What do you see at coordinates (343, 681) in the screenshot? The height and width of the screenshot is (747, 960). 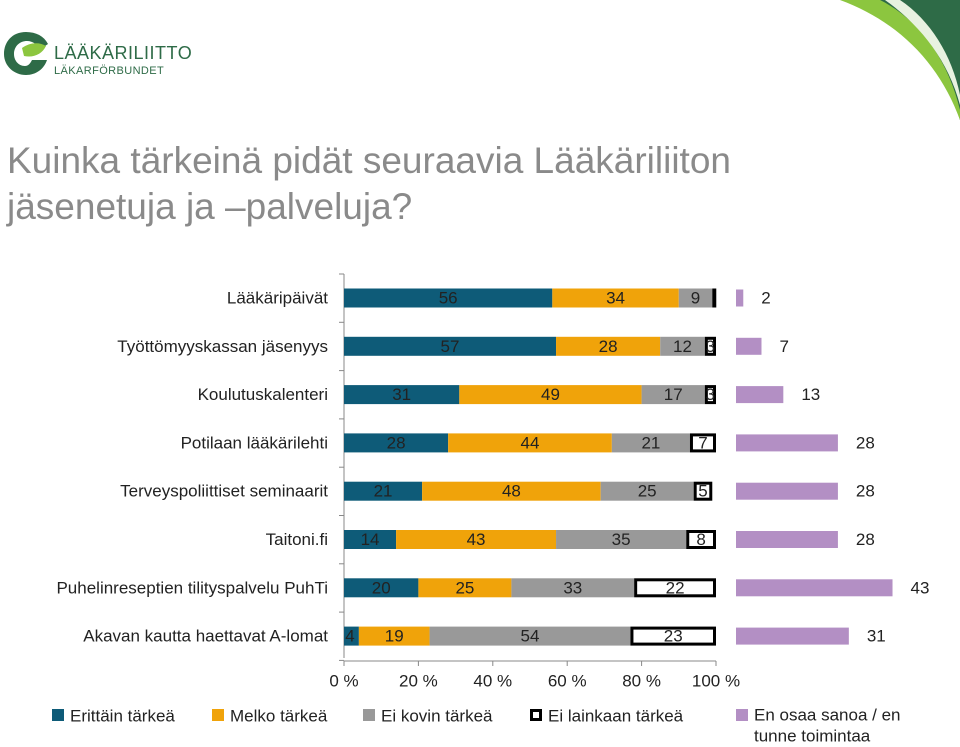 I see `x-tick-label: 0 %` at bounding box center [343, 681].